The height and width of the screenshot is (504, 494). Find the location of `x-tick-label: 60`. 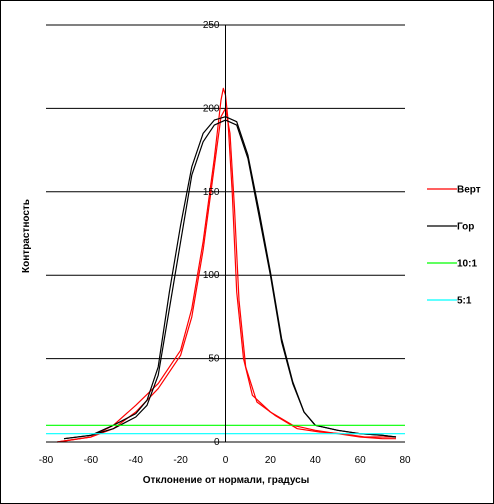

x-tick-label: 60 is located at coordinates (361, 460).